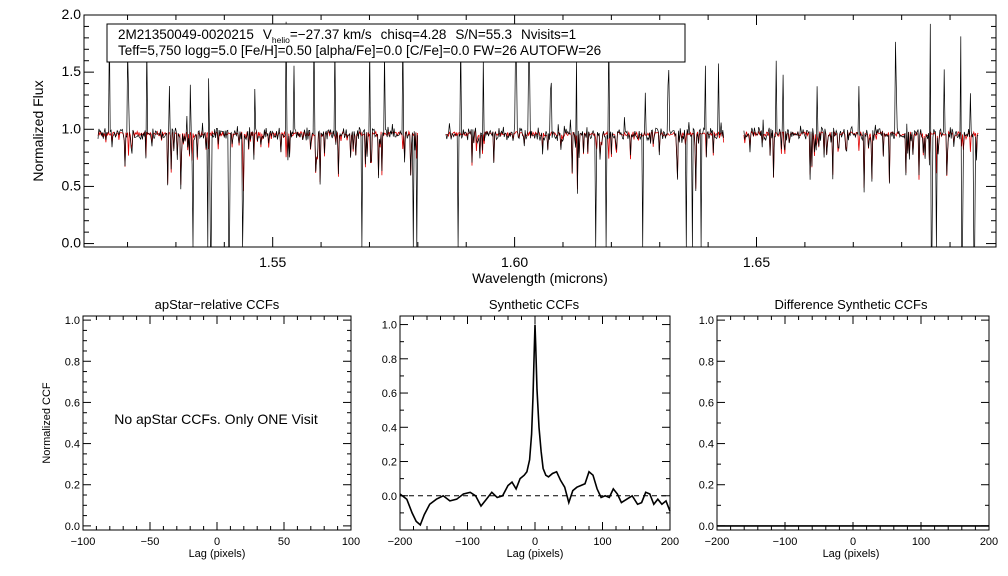  I want to click on apstar-x-axis-label: Lag (pixels), so click(217, 554).